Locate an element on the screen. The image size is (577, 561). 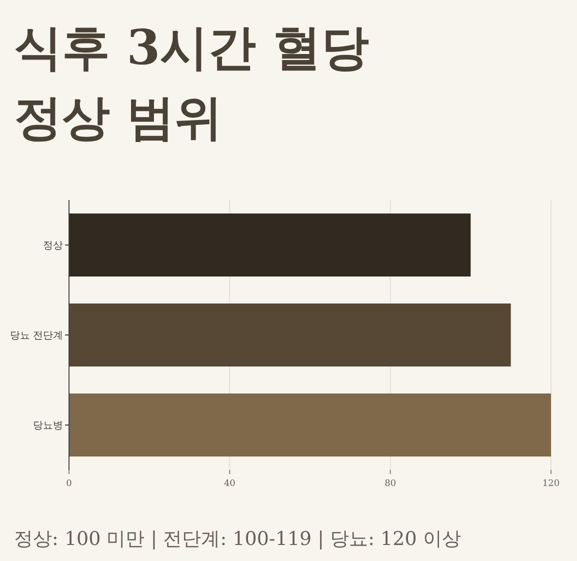
y-tick-label: 정상 is located at coordinates (53, 246).